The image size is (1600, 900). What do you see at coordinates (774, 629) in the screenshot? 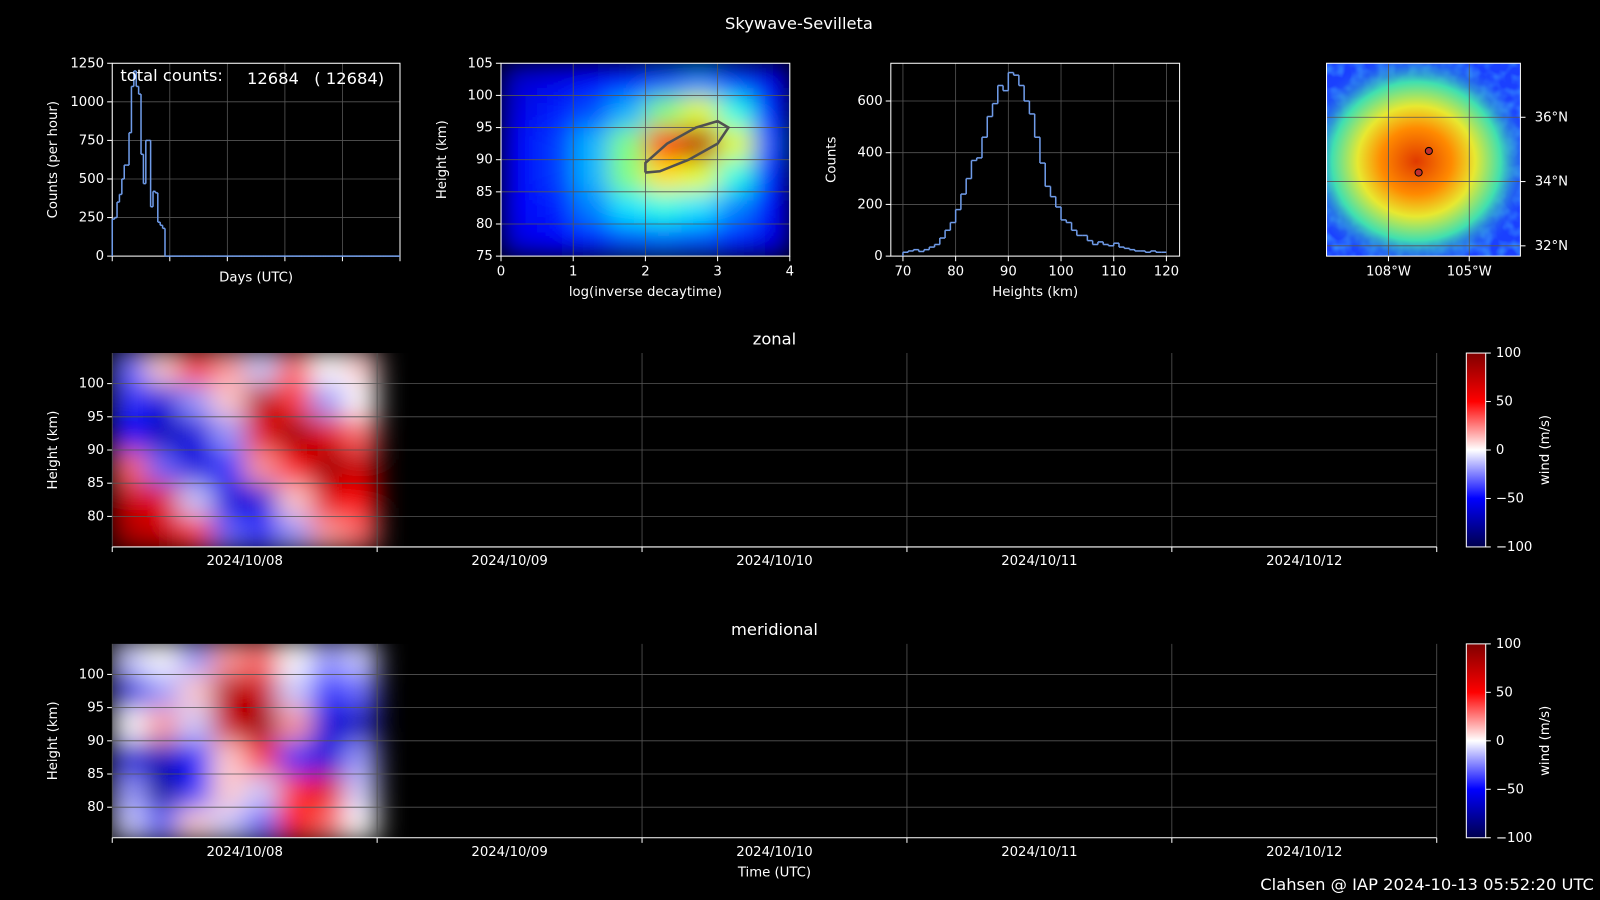
I see `panel-title: meridional` at bounding box center [774, 629].